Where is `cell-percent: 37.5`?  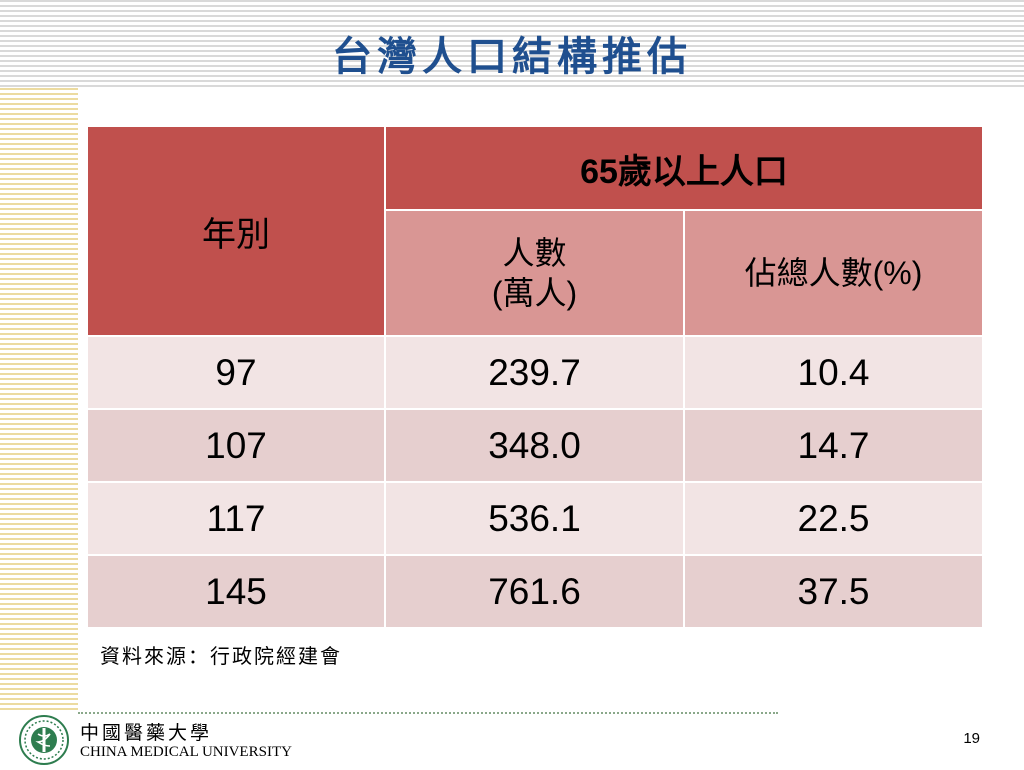 cell-percent: 37.5 is located at coordinates (833, 591).